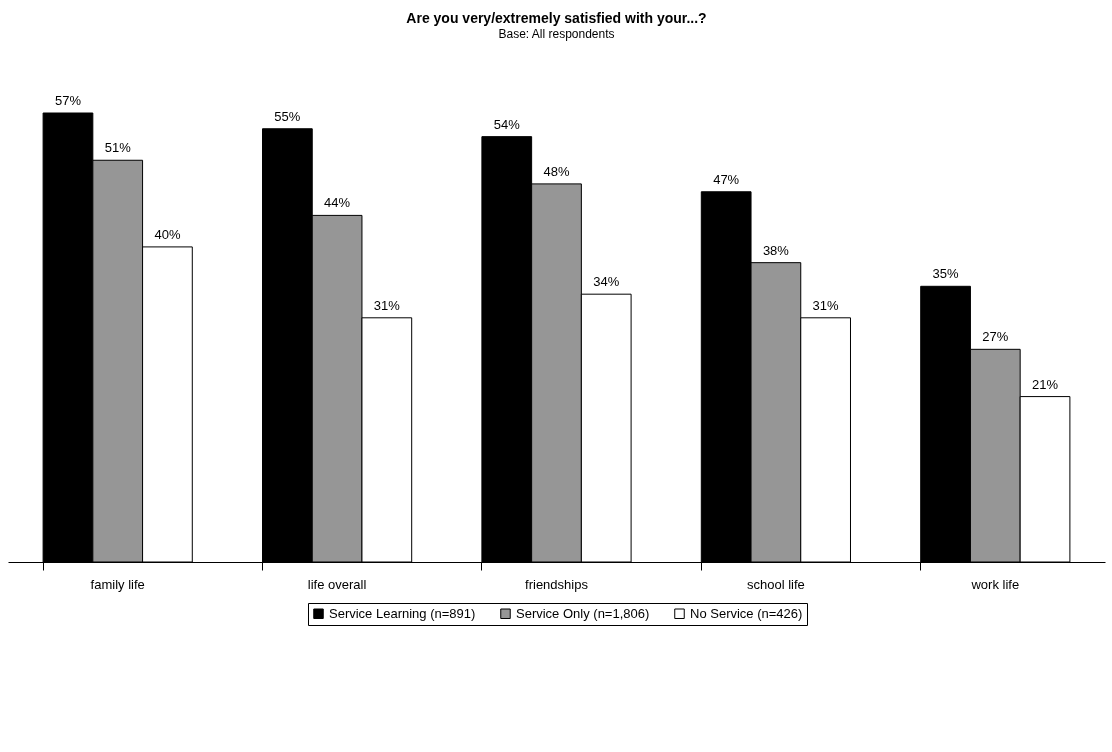 Image resolution: width=1112 pixels, height=752 pixels. What do you see at coordinates (583, 613) in the screenshot?
I see `legend-label: Service Only (n=1,806)` at bounding box center [583, 613].